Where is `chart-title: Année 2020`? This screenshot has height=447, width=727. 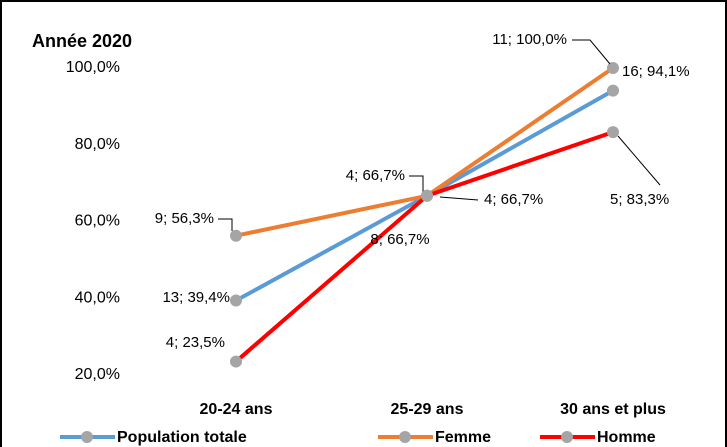
chart-title: Année 2020 is located at coordinates (82, 41).